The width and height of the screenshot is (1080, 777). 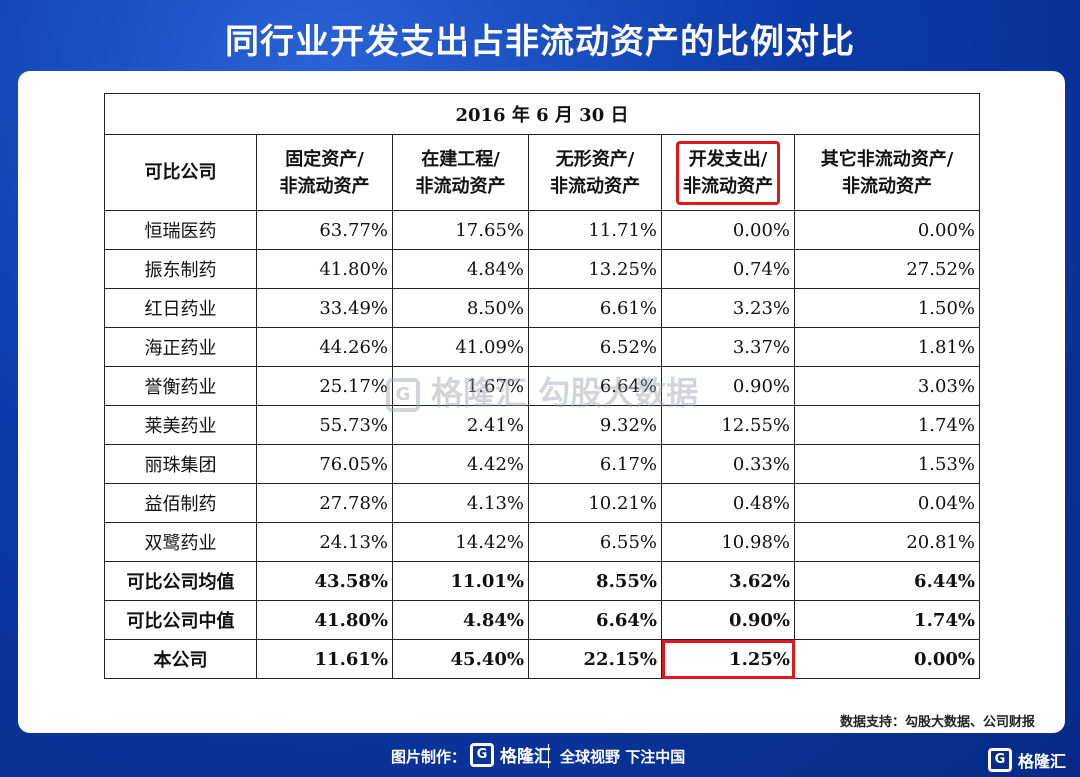 What do you see at coordinates (324, 159) in the screenshot?
I see `column-header-line1: 固定资产/` at bounding box center [324, 159].